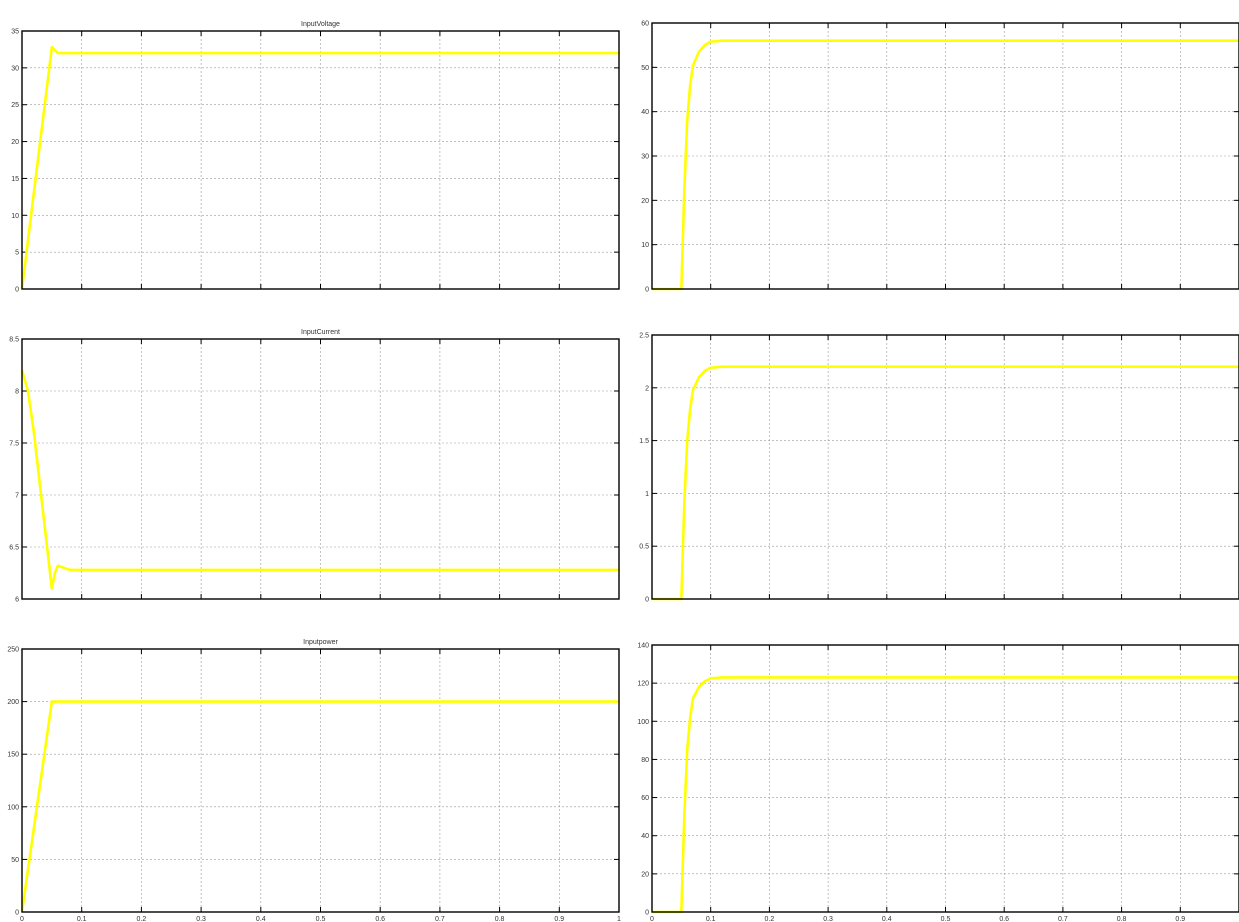 The image size is (1239, 922). I want to click on input-power-ytick-label: 150, so click(13, 755).